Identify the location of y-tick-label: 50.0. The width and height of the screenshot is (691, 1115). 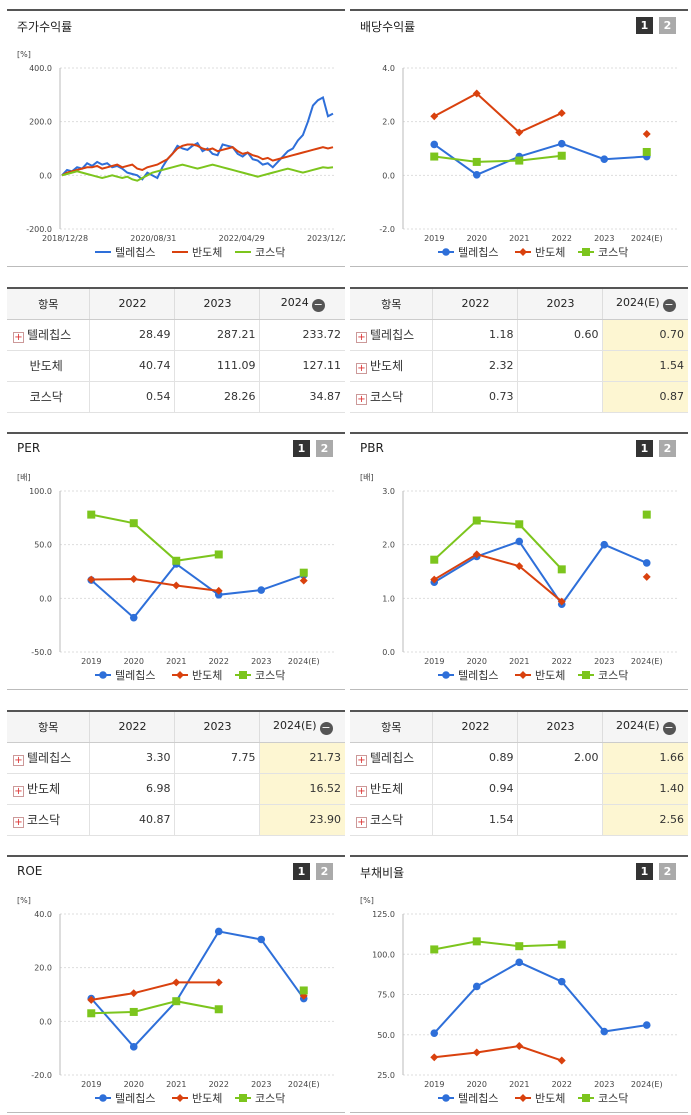
(43, 545).